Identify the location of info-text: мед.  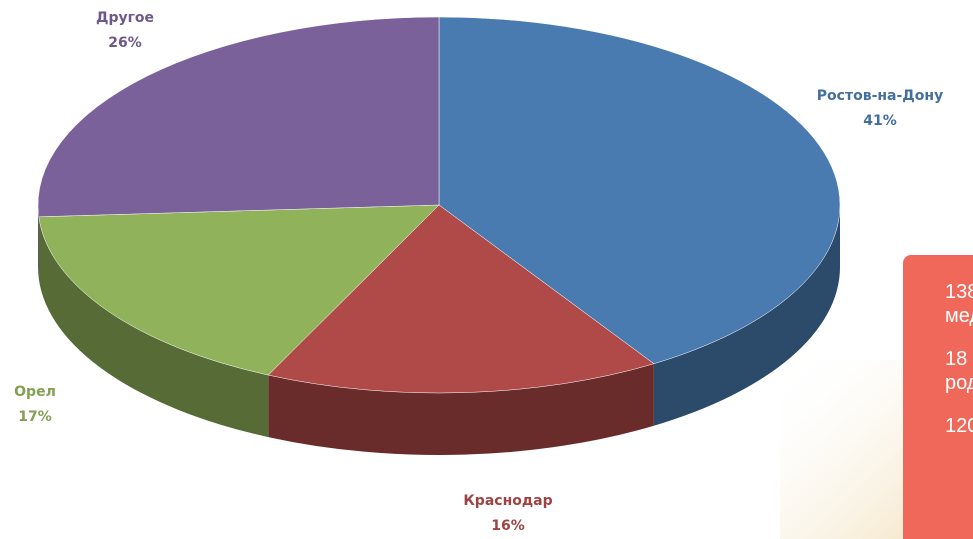
(959, 316).